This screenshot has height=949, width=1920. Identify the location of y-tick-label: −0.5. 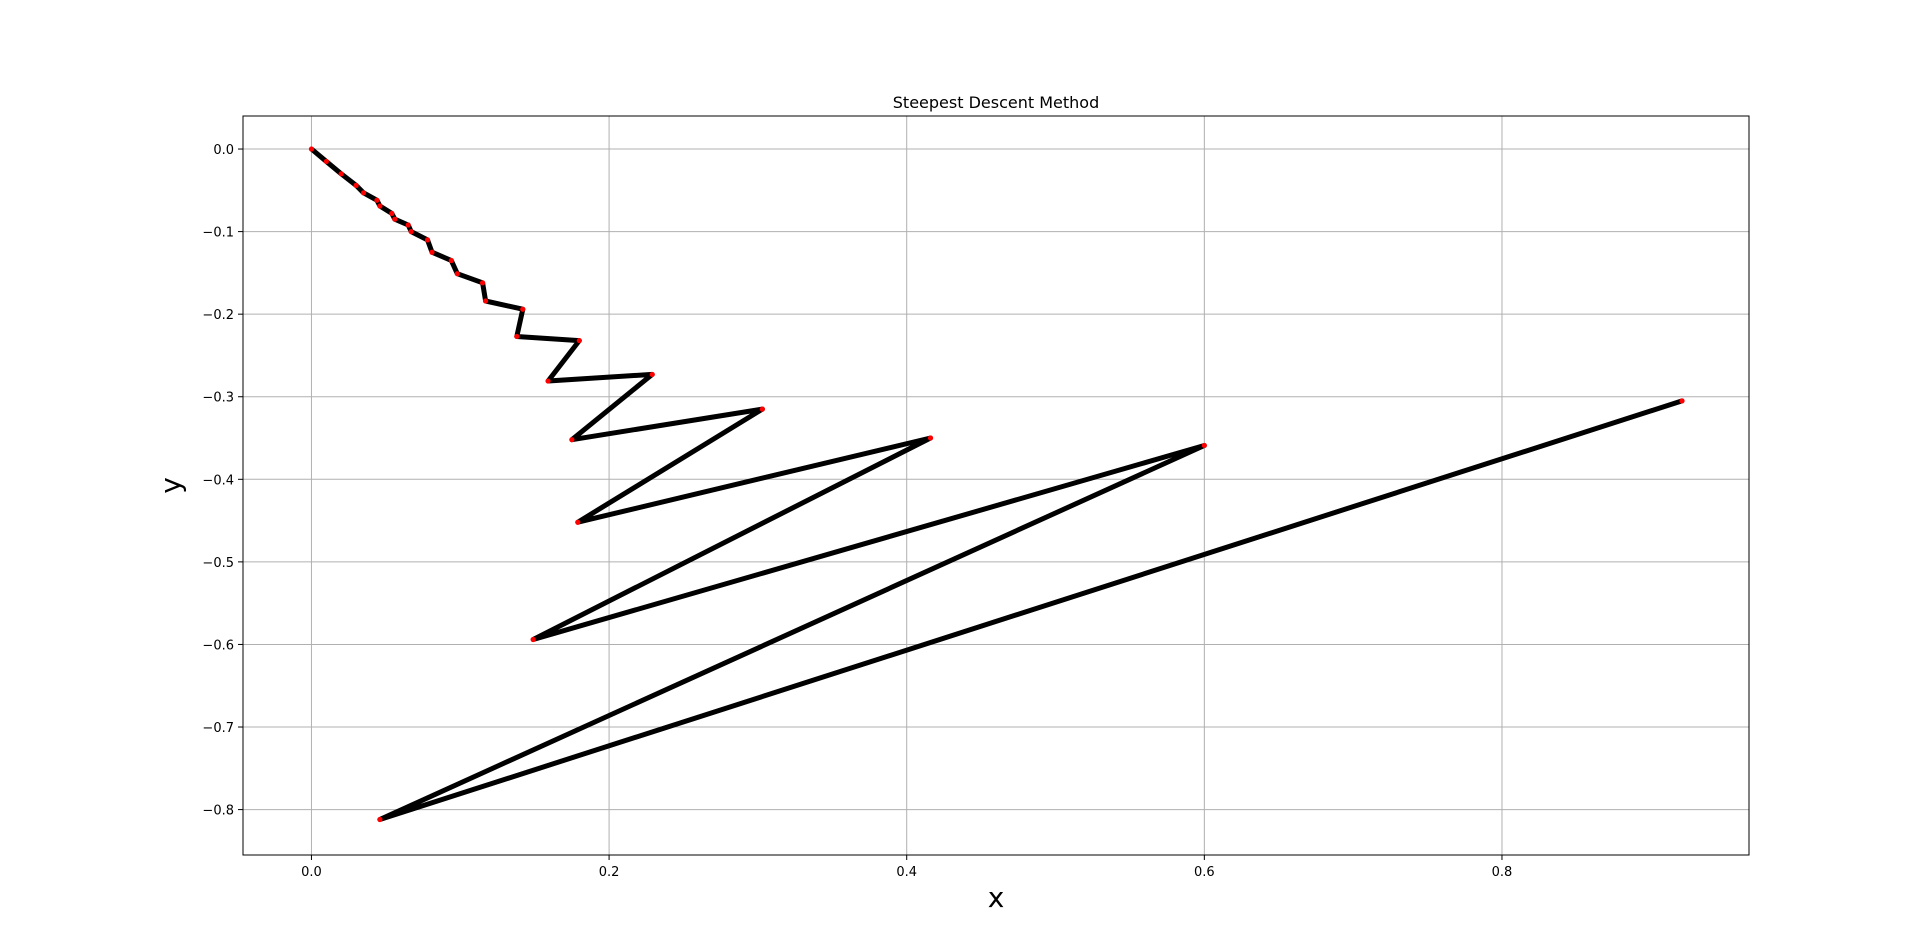
(218, 563).